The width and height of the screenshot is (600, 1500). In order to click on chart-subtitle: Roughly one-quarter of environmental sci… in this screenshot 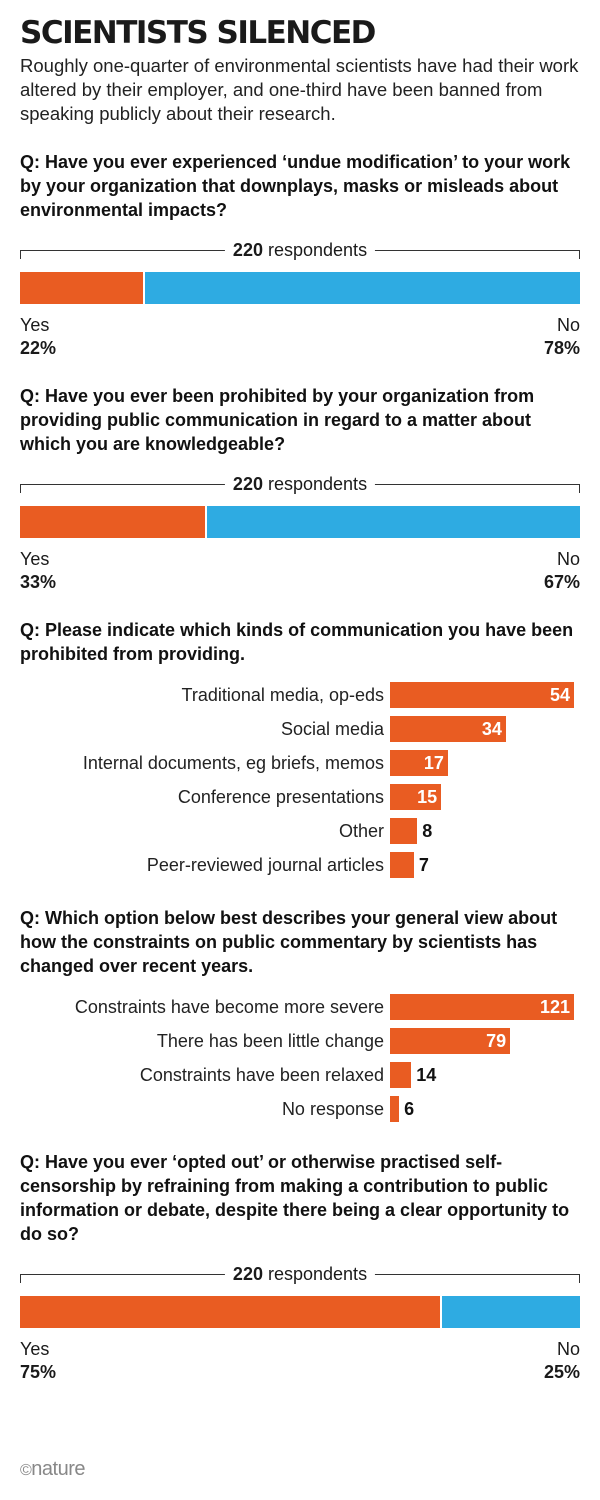, I will do `click(299, 89)`.